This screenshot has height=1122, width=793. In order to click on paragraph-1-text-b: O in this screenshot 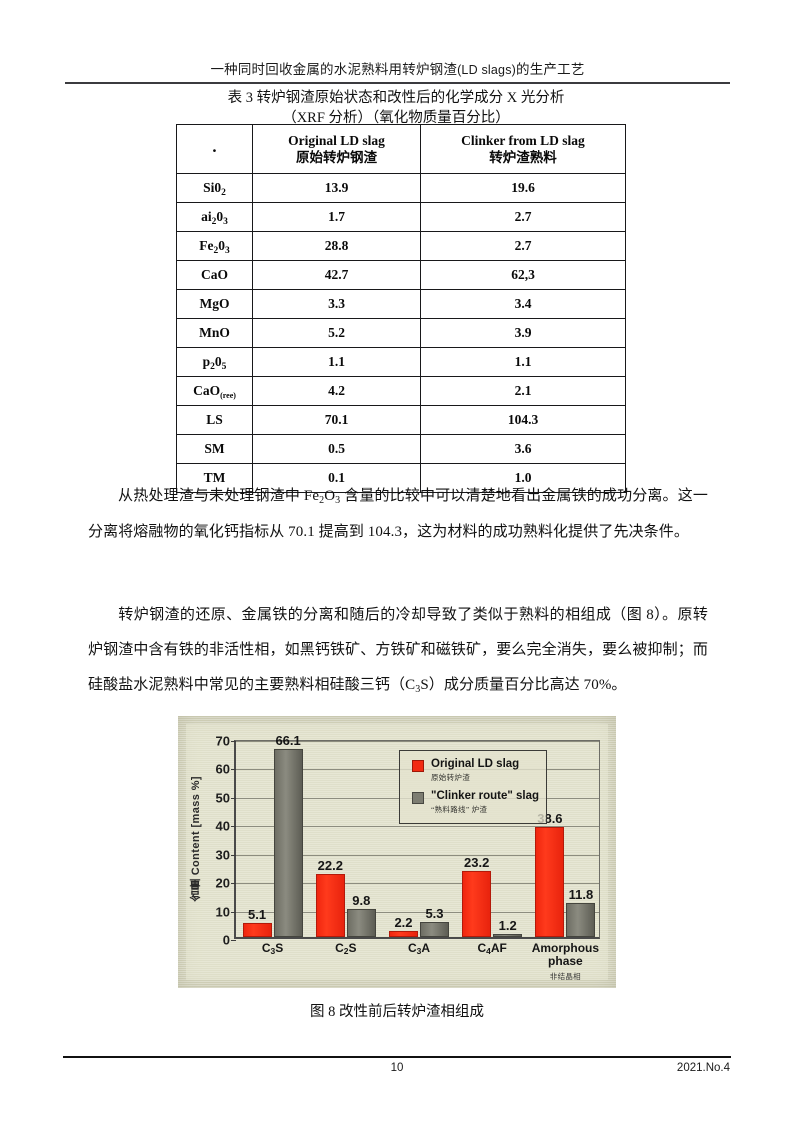, I will do `click(330, 496)`.